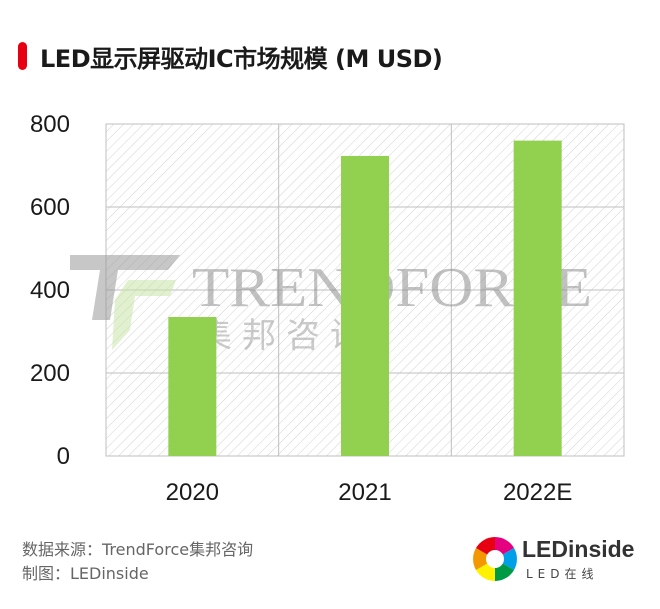 Image resolution: width=660 pixels, height=609 pixels. Describe the element at coordinates (365, 305) in the screenshot. I see `bar-2021` at that location.